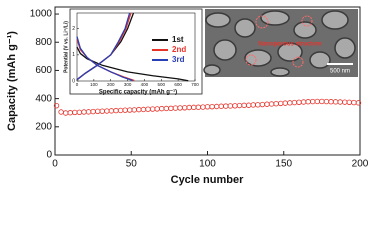  I want to click on inset-x-label: Specific capacity (mAh g⁻¹), so click(138, 92).